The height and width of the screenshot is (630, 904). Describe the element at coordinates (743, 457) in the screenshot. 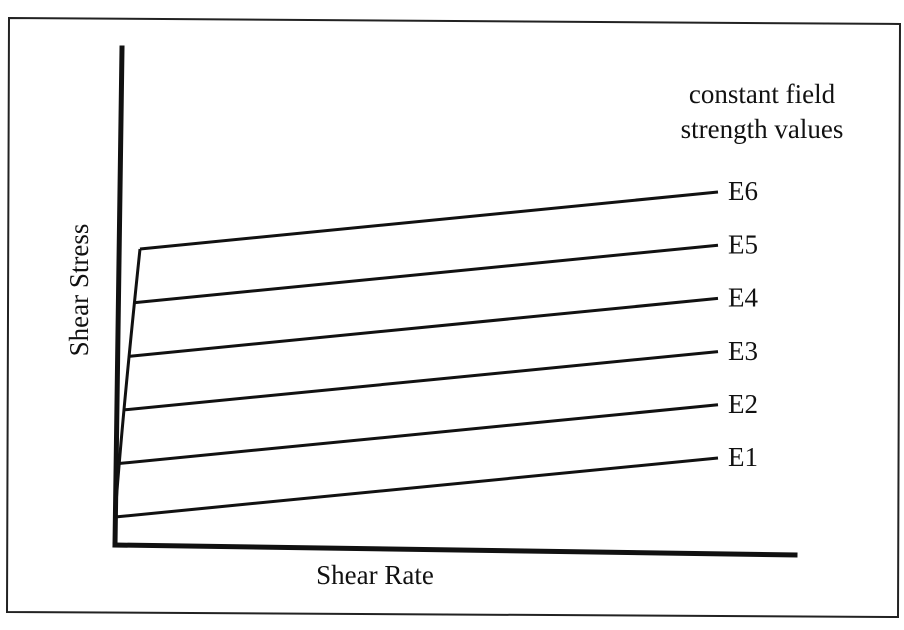

I see `line-label: E1` at that location.